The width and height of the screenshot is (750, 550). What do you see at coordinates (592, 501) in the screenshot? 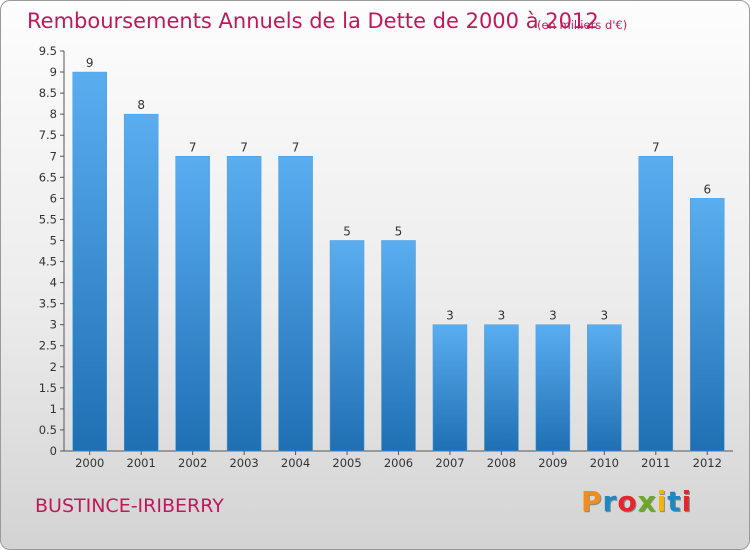
I see `logo-letter: P` at bounding box center [592, 501].